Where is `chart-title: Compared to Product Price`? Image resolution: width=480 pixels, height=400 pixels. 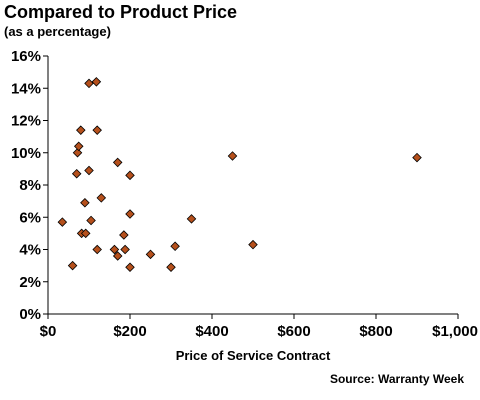 chart-title: Compared to Product Price is located at coordinates (121, 12).